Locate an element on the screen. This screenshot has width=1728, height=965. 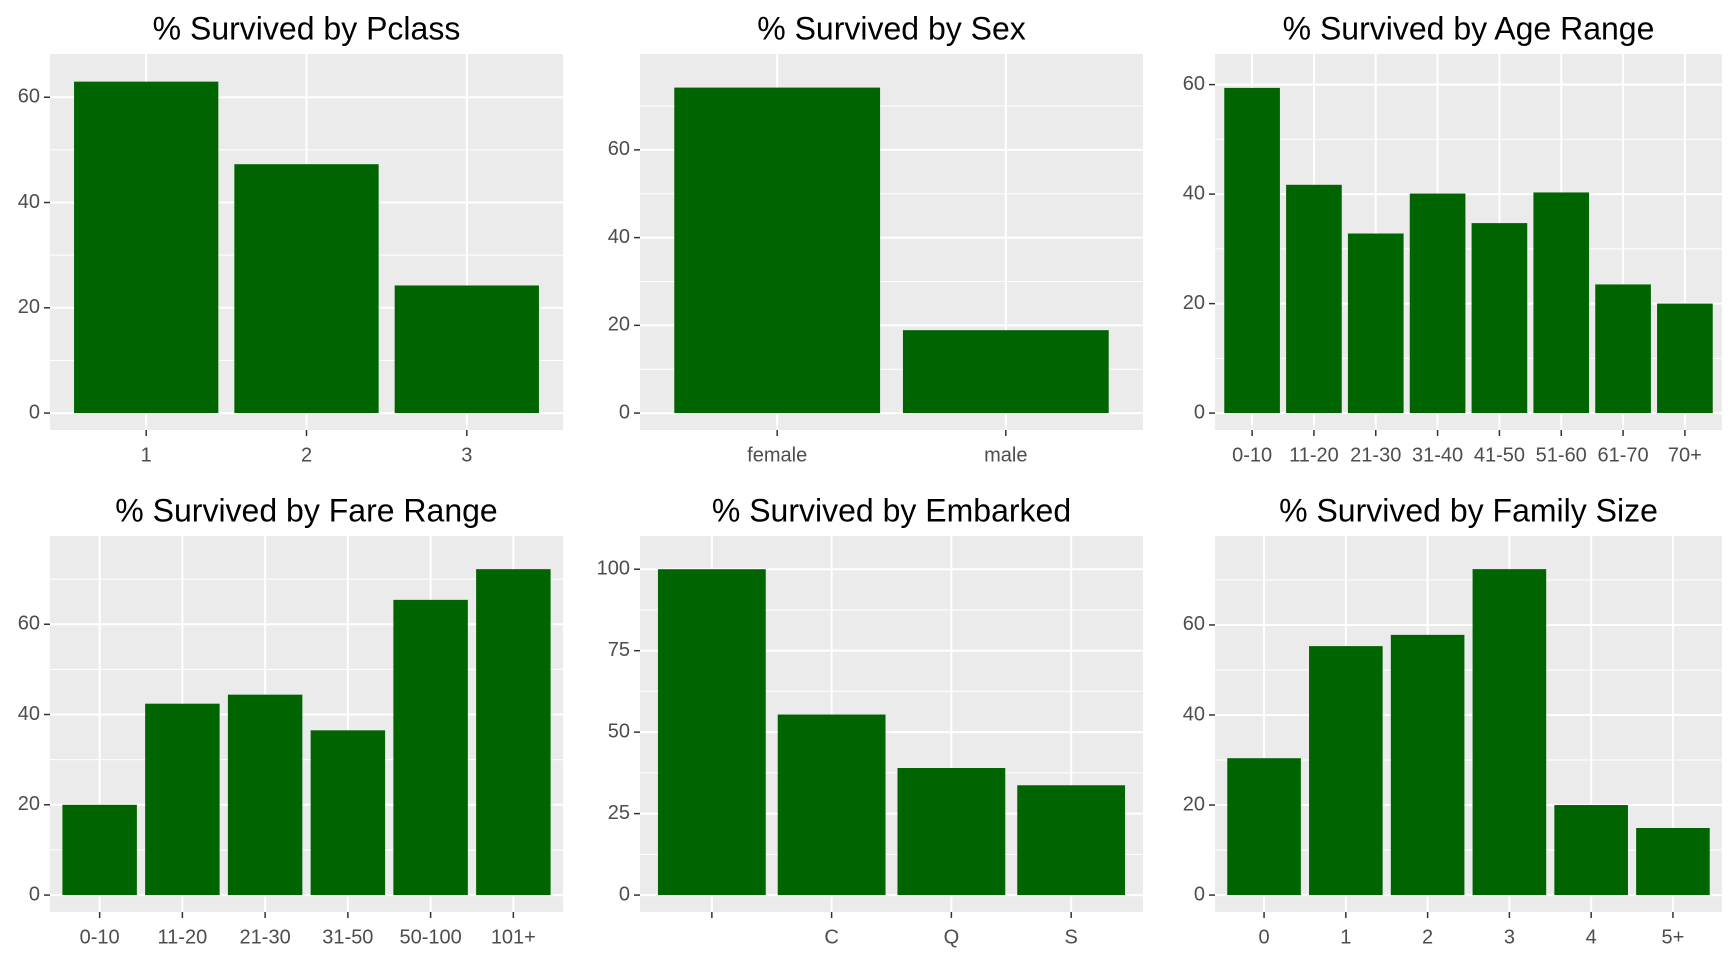
x-tick-label: 0 is located at coordinates (1264, 937).